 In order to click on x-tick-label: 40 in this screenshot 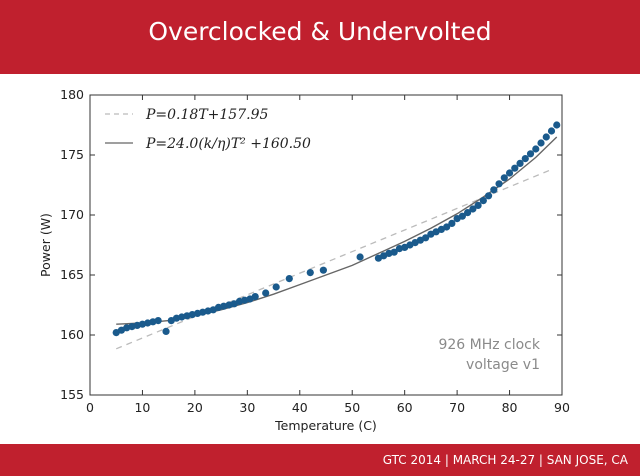, I will do `click(300, 407)`.